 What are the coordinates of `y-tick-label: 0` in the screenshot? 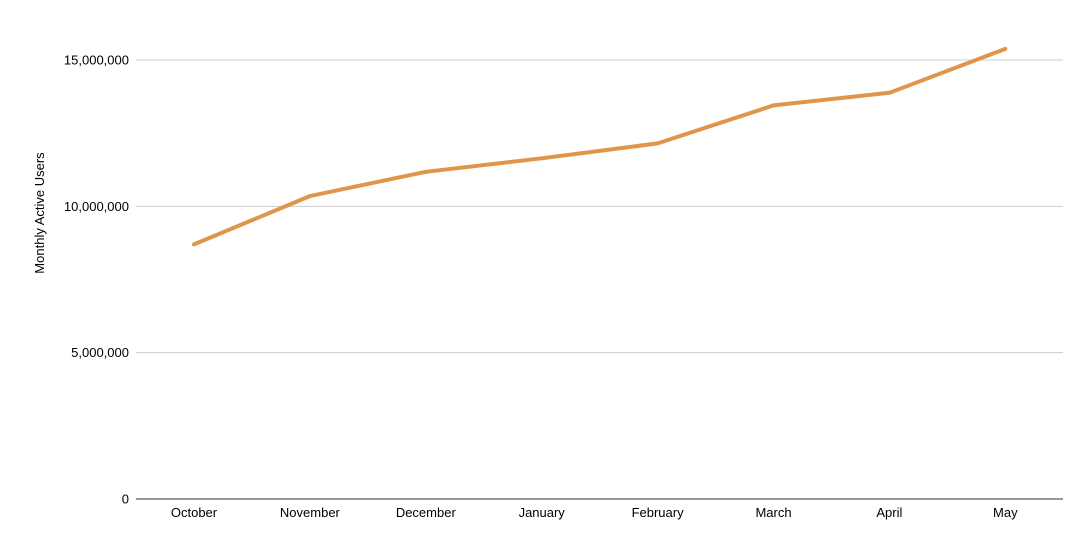 It's located at (125, 499).